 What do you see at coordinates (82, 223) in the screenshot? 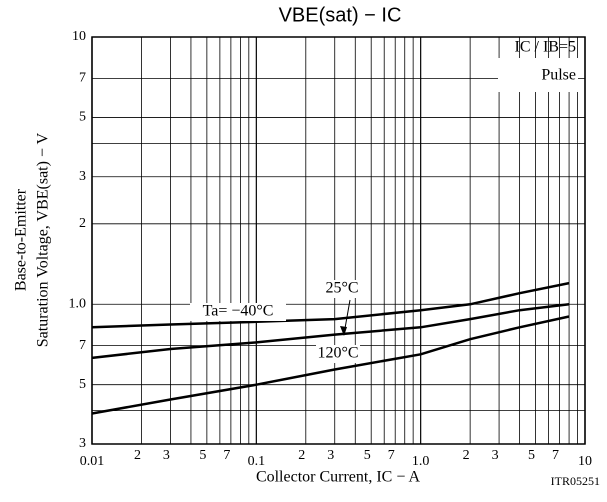
I see `y-tick-label: 2` at bounding box center [82, 223].